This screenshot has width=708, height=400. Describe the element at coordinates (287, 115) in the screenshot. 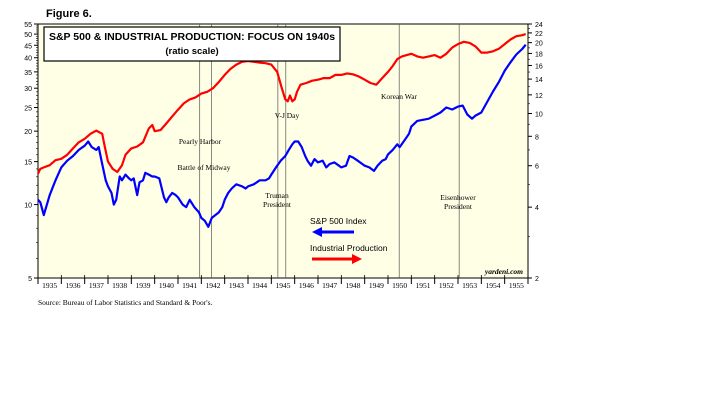

I see `annotation-label: V-J Day` at that location.